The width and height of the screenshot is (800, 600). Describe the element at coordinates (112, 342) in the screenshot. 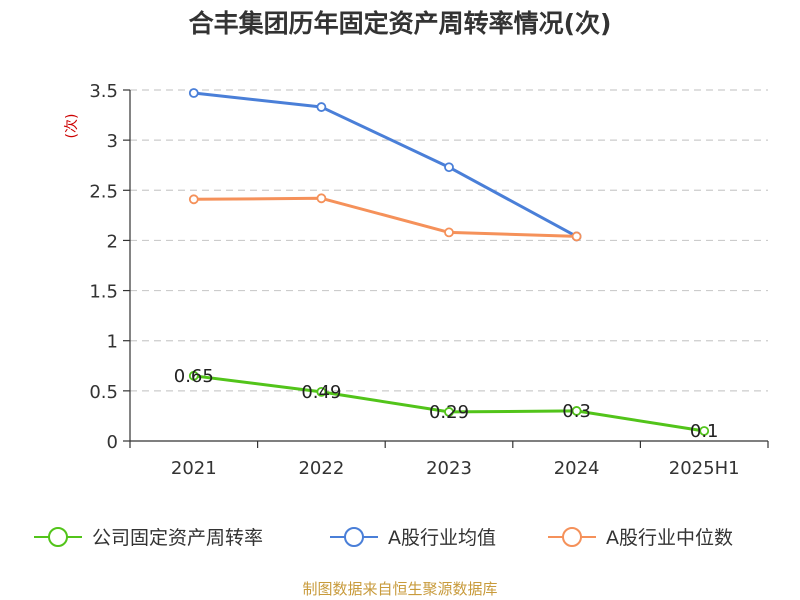

I see `y-tick-label: 1` at that location.